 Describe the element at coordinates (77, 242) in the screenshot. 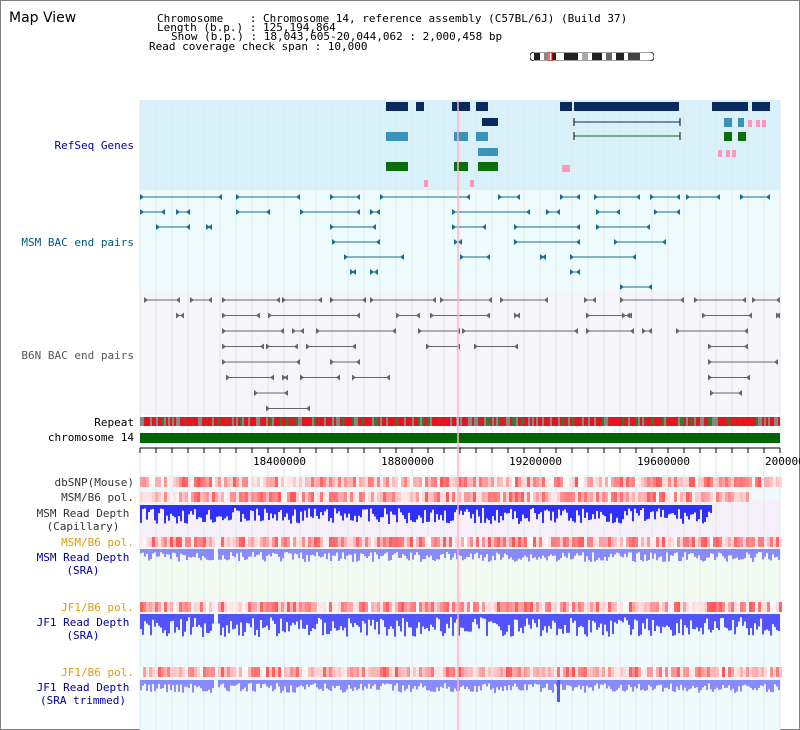

I see `msm-bac-label: MSM BAC end pairs` at that location.